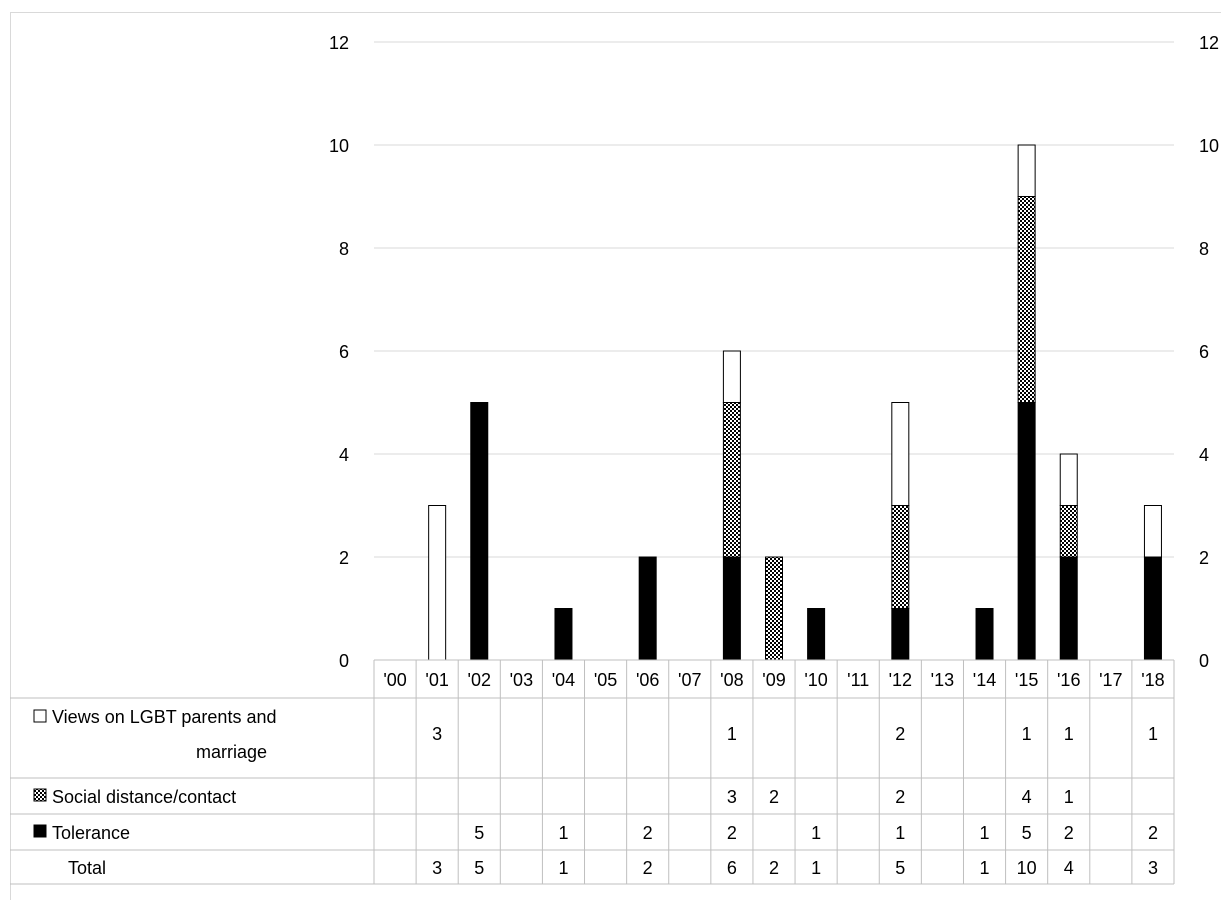  What do you see at coordinates (1209, 146) in the screenshot?
I see `y-tick-label-right: 10` at bounding box center [1209, 146].